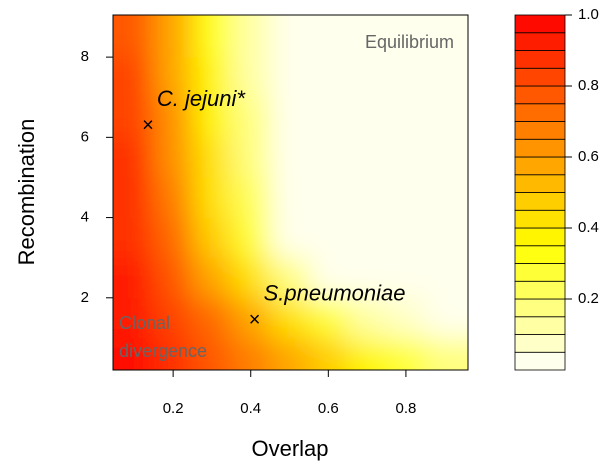  Describe the element at coordinates (289, 448) in the screenshot. I see `x-axis-label: Overlap` at that location.